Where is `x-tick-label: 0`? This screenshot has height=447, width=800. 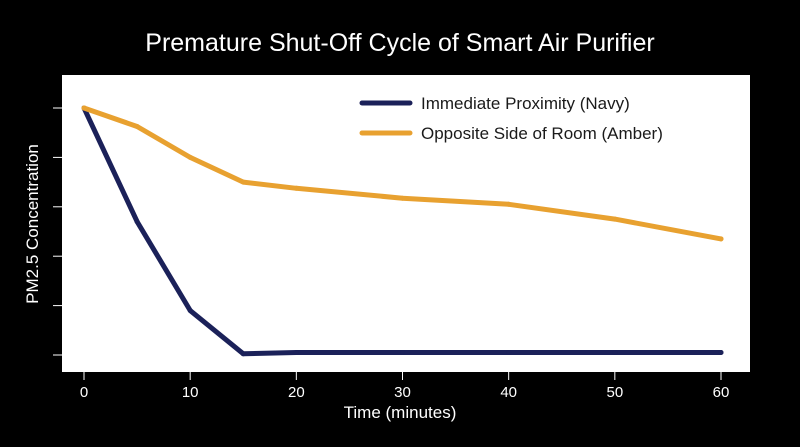 x-tick-label: 0 is located at coordinates (84, 392).